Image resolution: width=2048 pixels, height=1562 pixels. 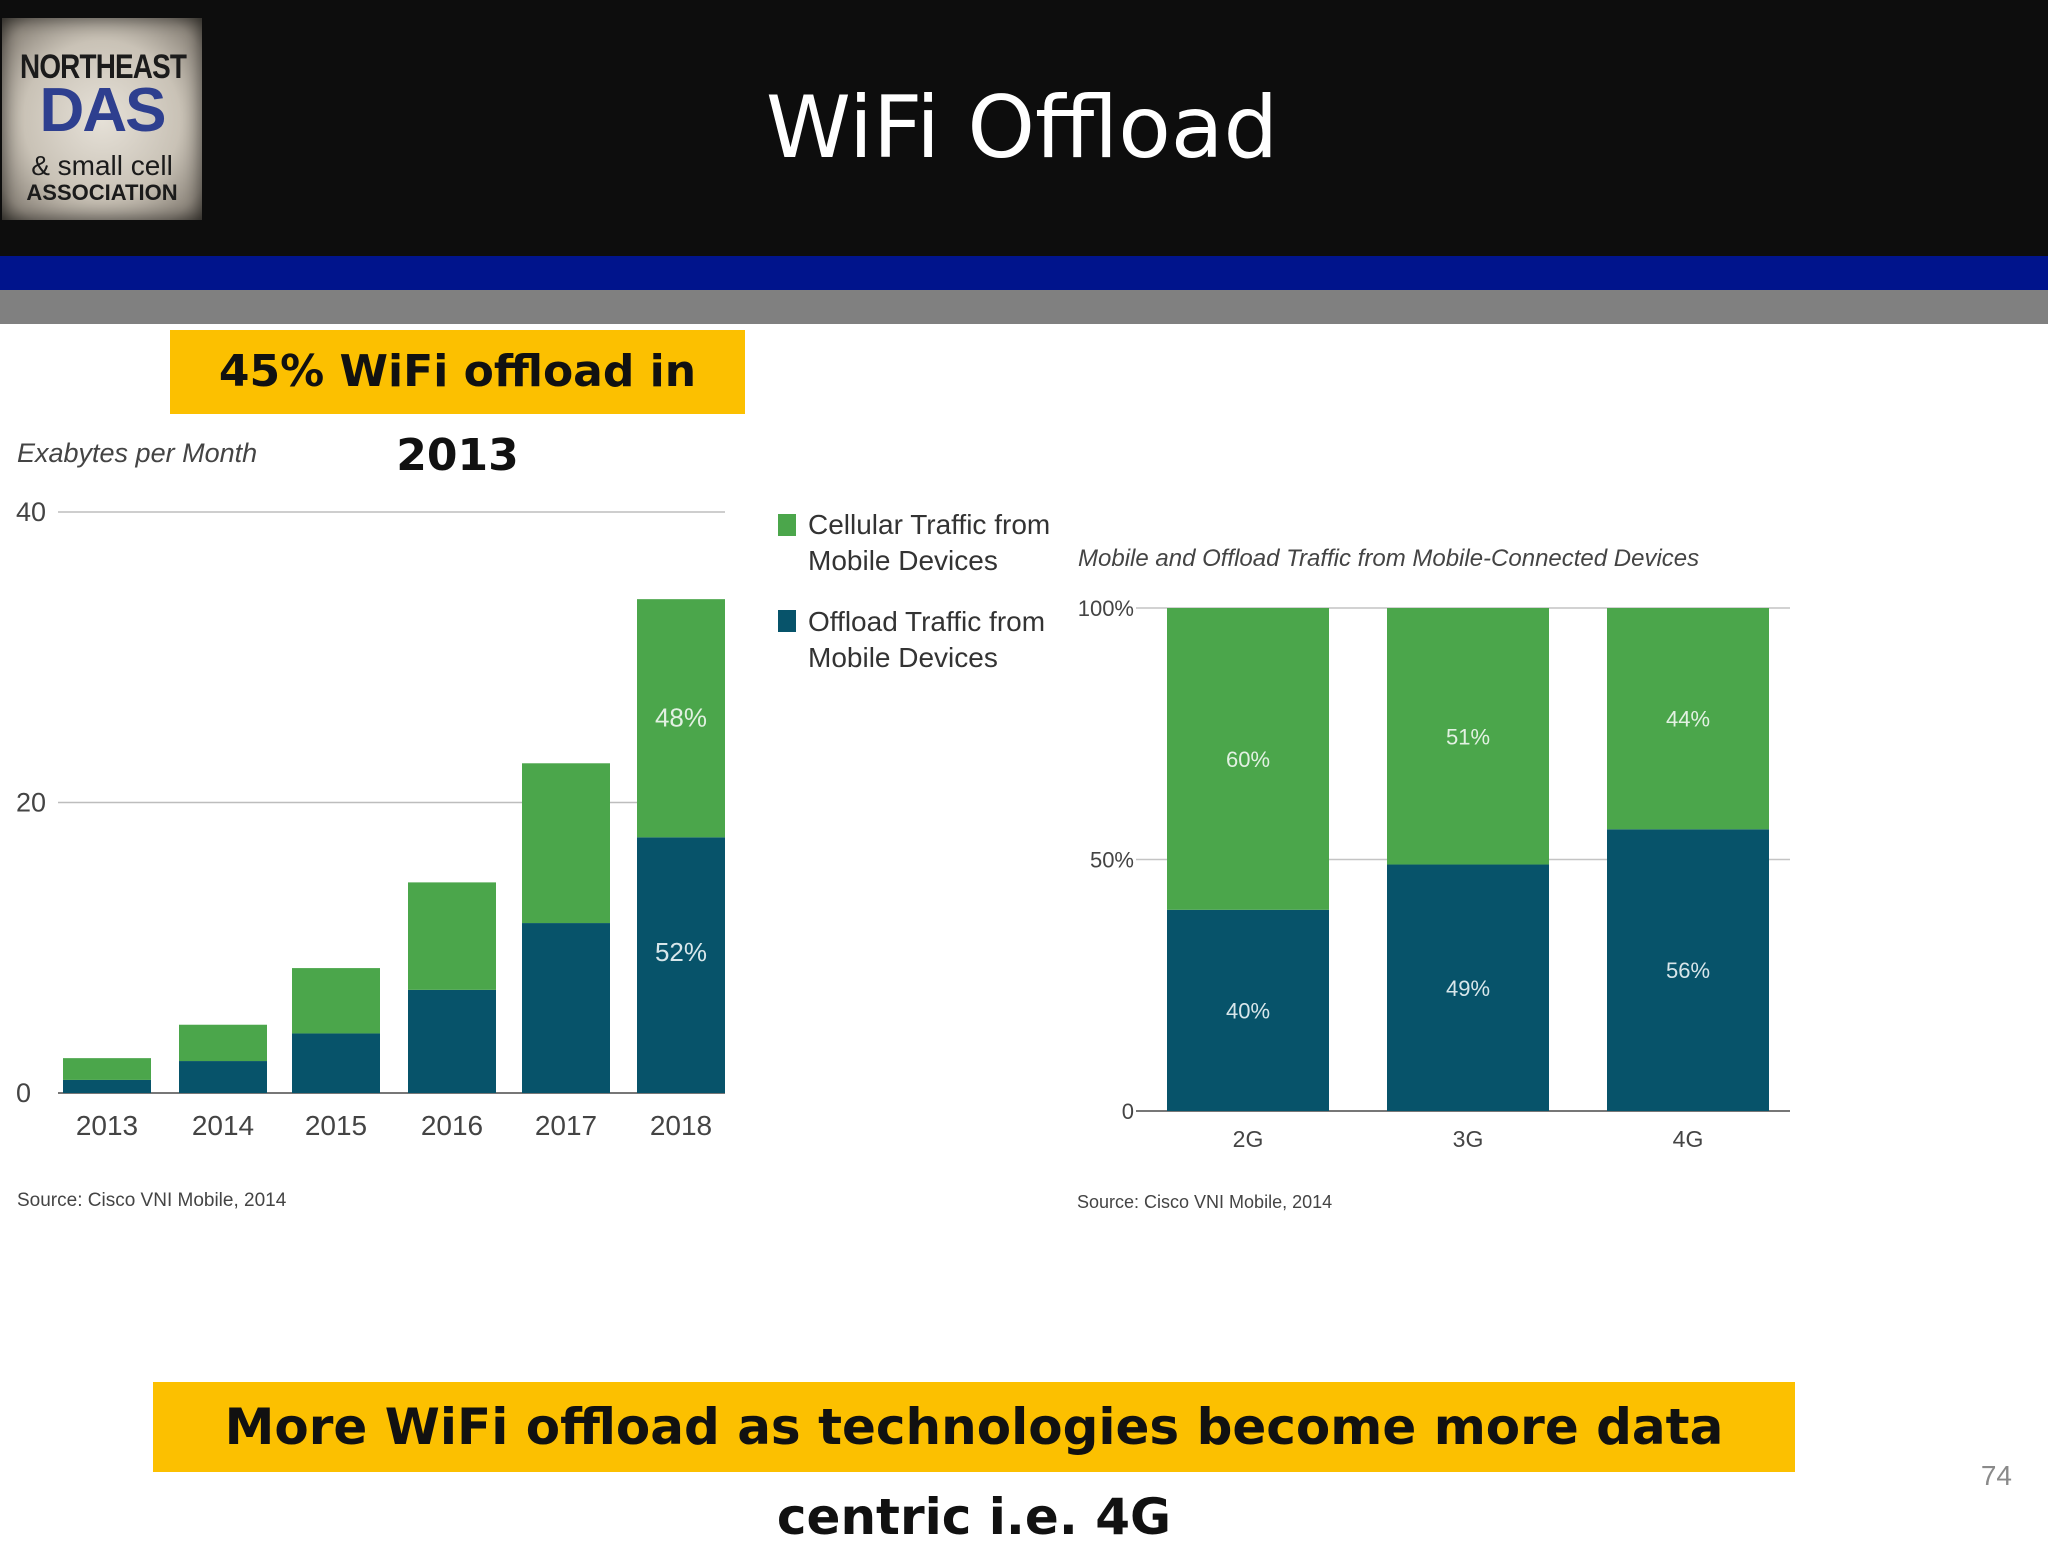 I want to click on right-y-tick: 50%, so click(x=1112, y=860).